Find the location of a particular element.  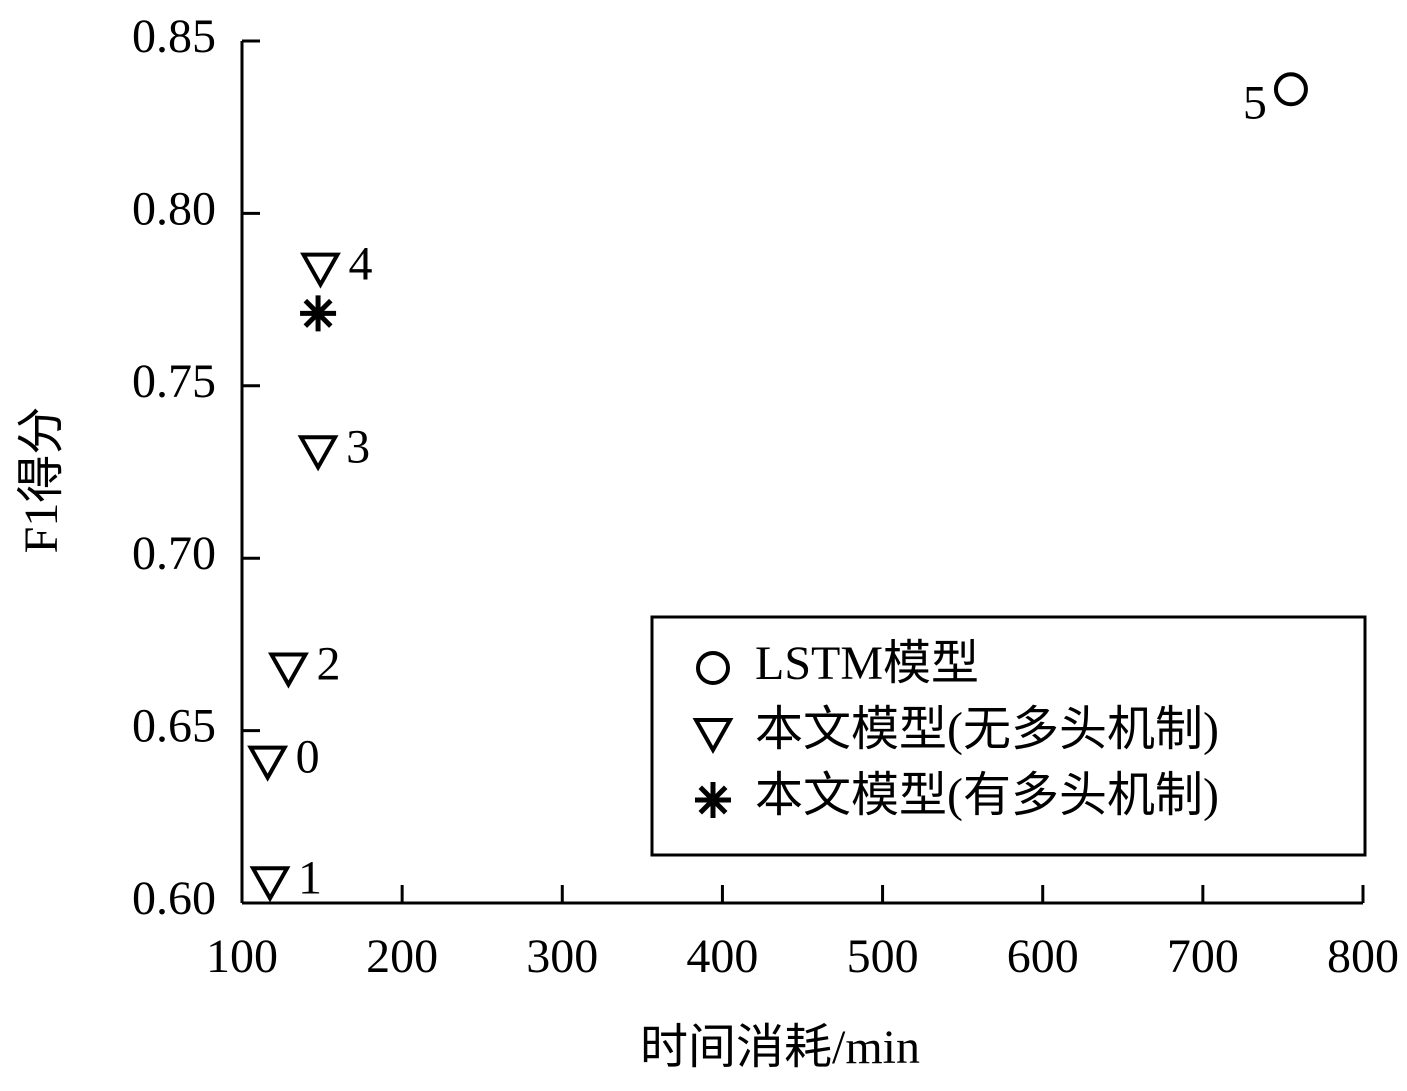

x-tick-label: 700 is located at coordinates (1203, 956).